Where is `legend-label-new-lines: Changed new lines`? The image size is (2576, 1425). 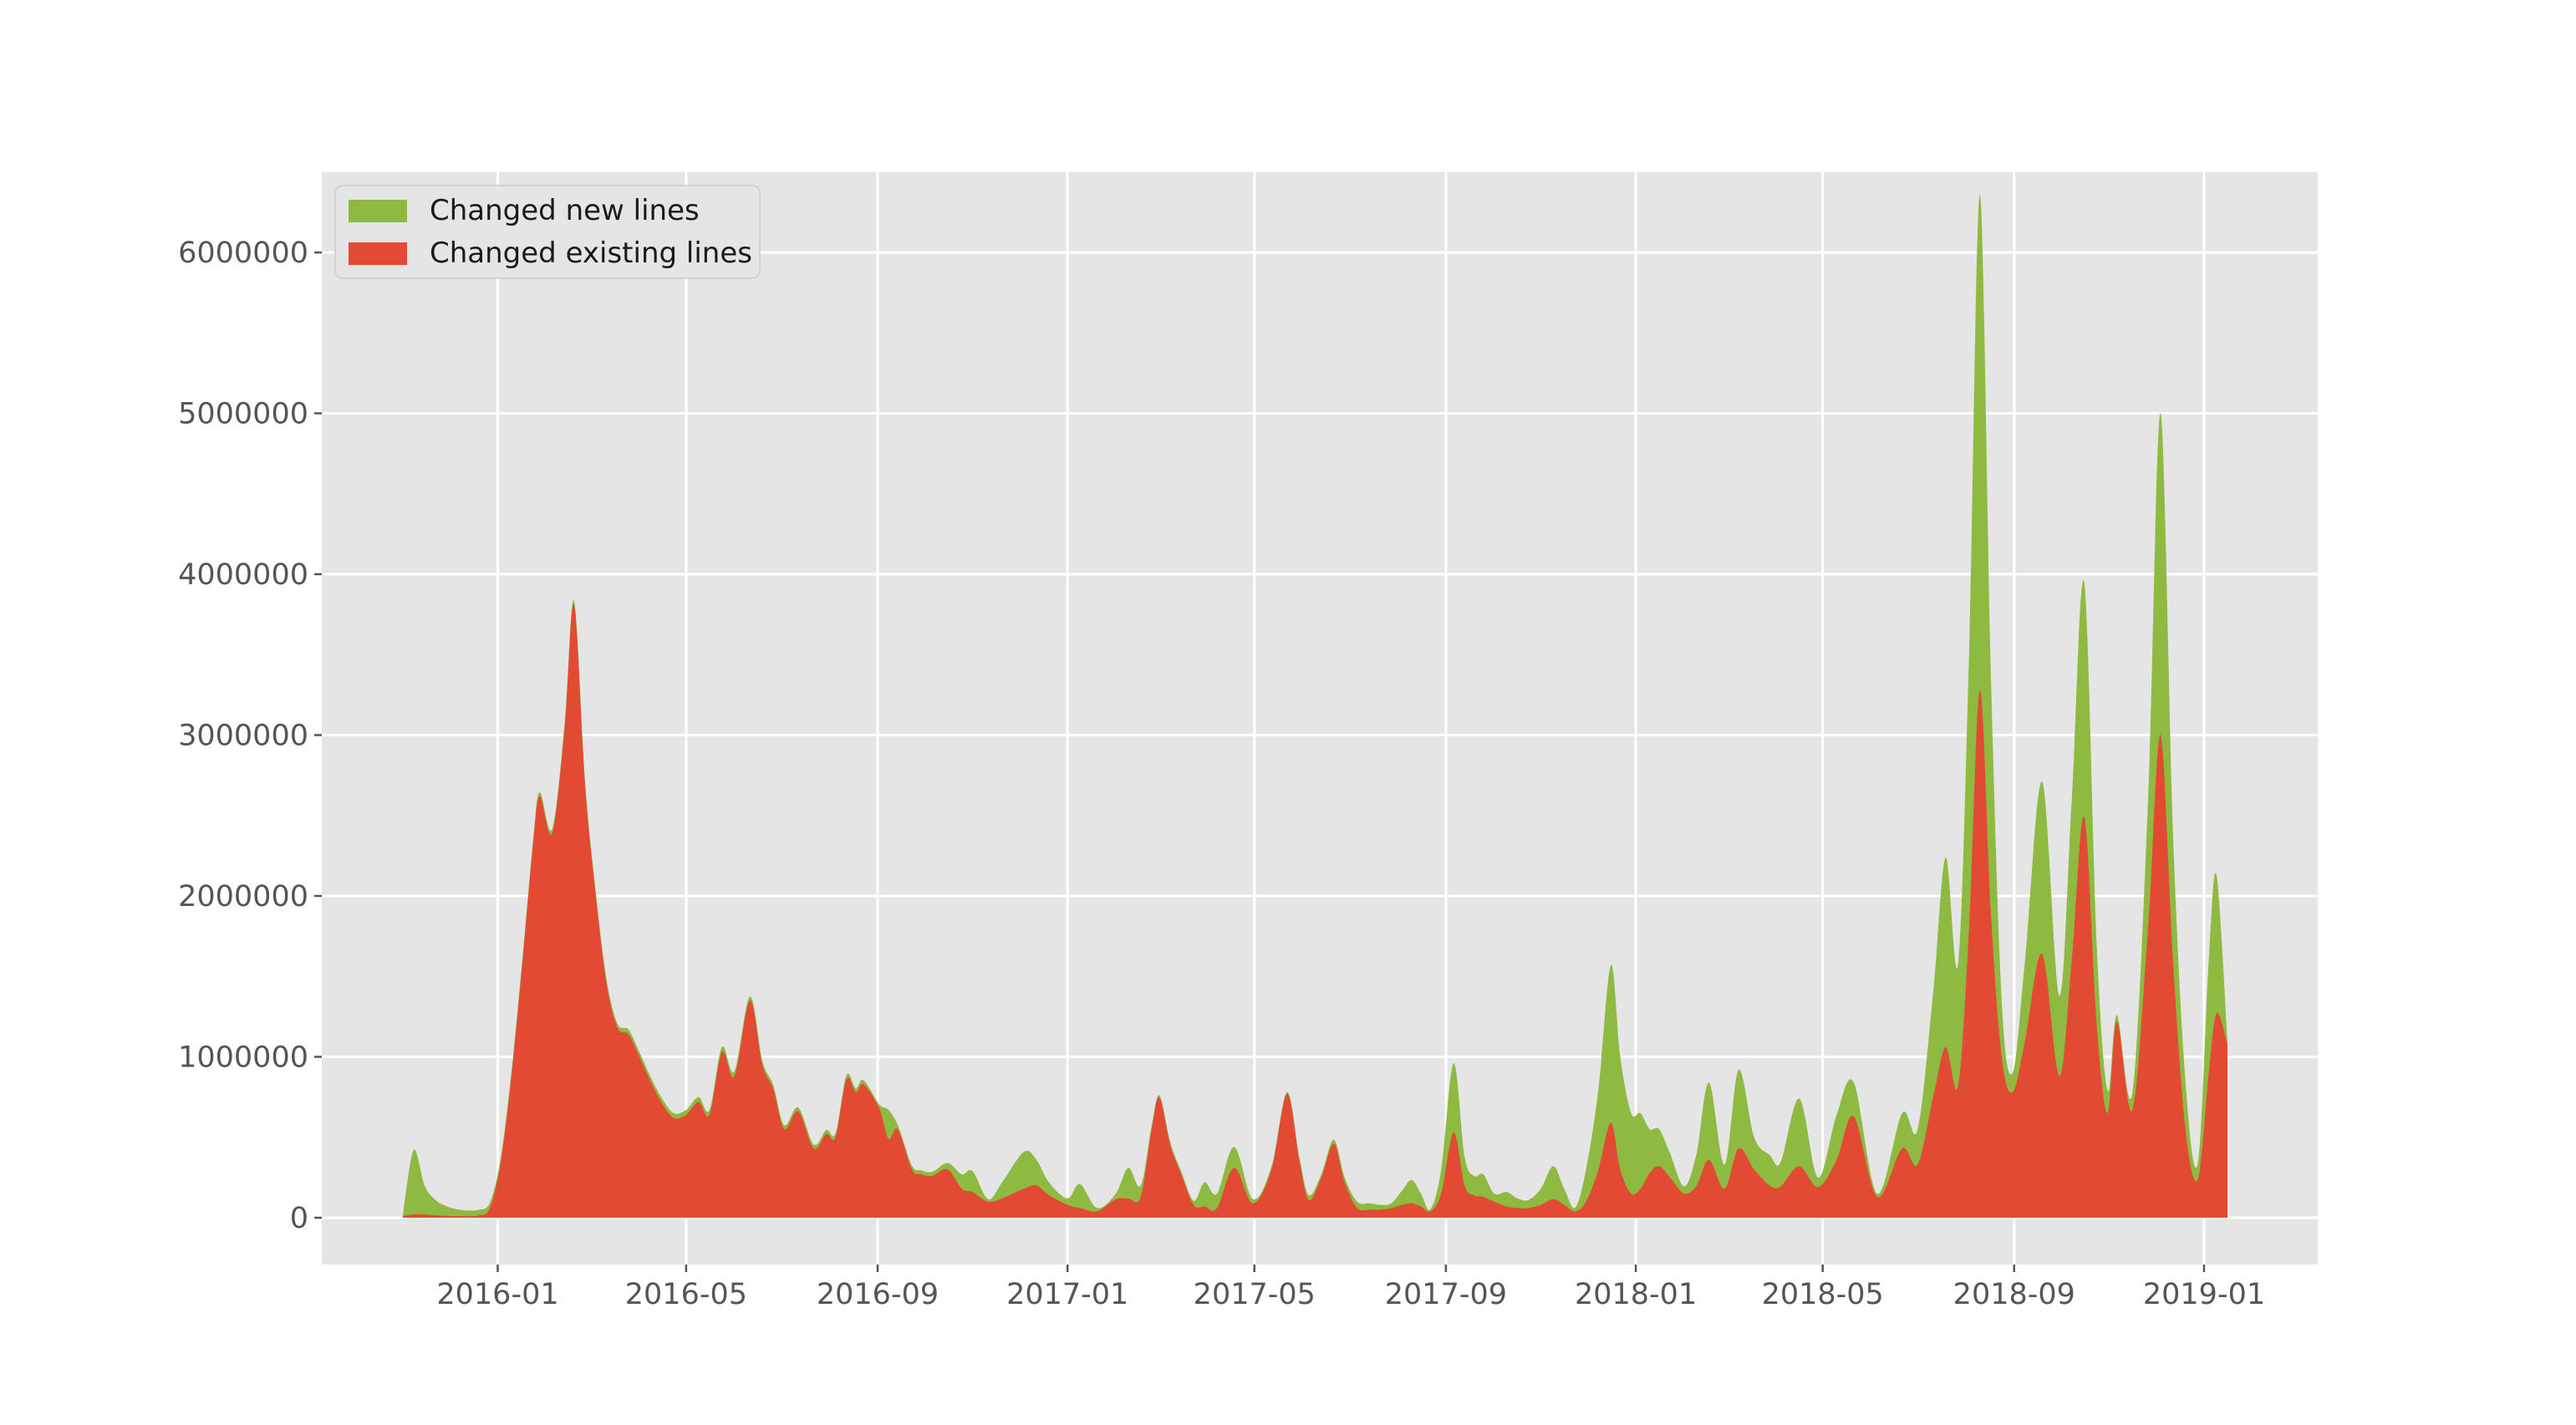
legend-label-new-lines: Changed new lines is located at coordinates (565, 210).